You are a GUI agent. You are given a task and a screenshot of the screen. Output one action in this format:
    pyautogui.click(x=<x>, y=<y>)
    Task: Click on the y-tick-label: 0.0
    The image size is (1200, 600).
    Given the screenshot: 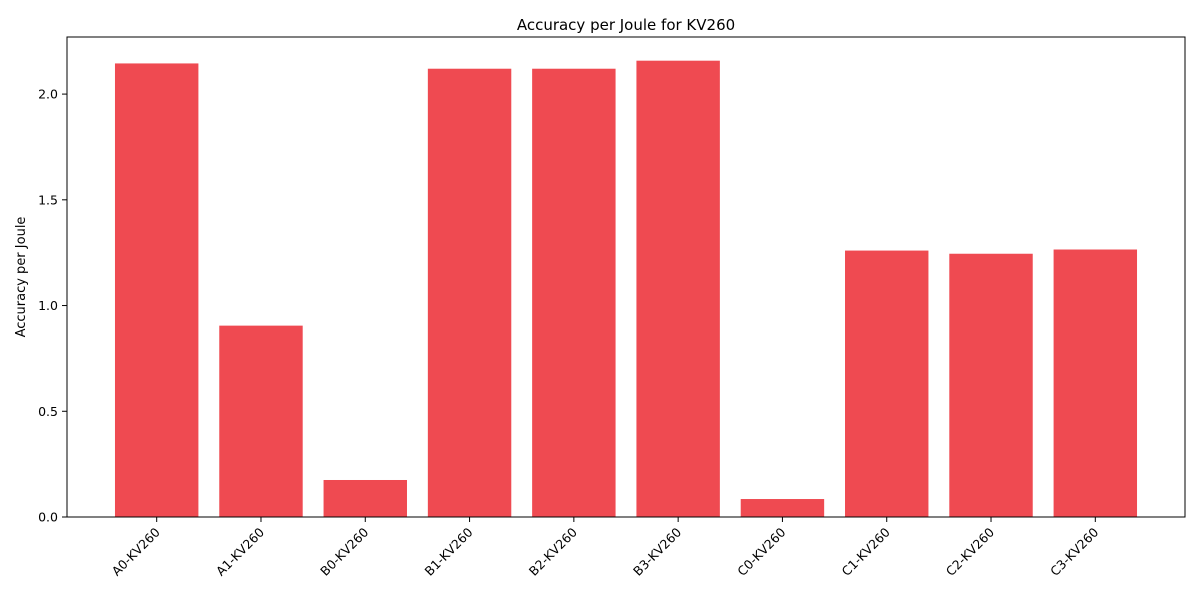 What is the action you would take?
    pyautogui.click(x=48, y=517)
    